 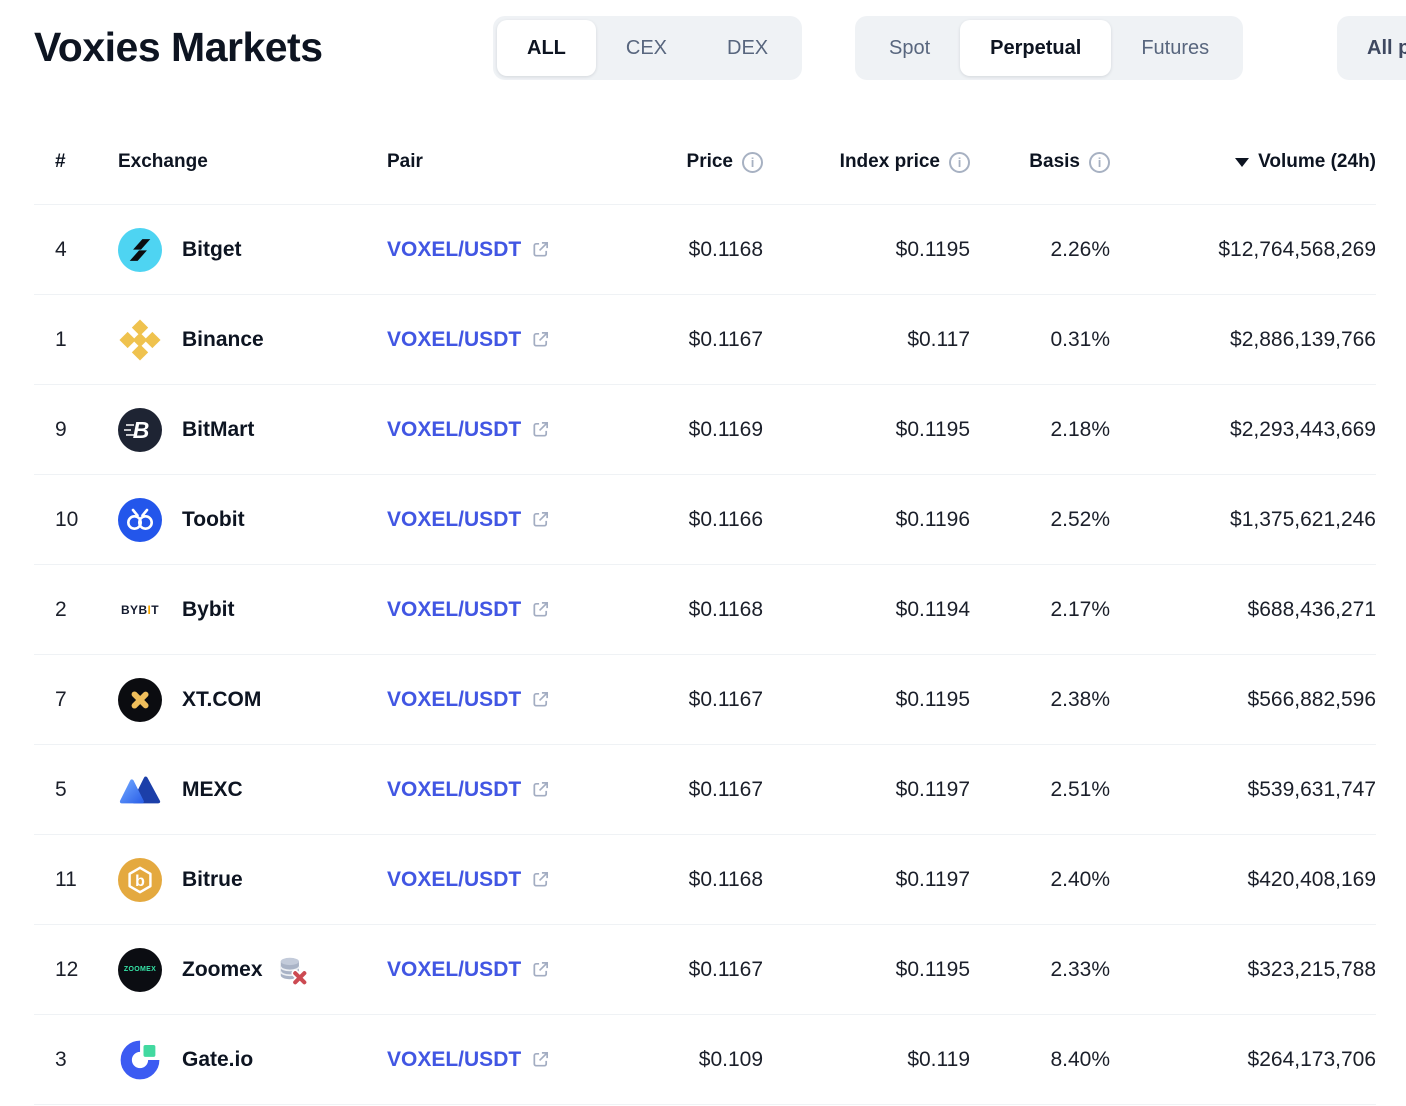 I want to click on bitrue-logo-icon: b, so click(x=140, y=879).